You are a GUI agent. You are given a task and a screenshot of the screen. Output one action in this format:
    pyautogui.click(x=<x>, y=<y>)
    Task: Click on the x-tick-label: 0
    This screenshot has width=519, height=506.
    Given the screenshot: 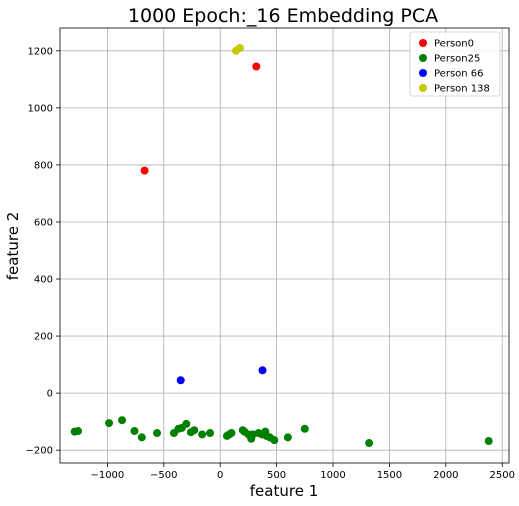 What is the action you would take?
    pyautogui.click(x=220, y=475)
    